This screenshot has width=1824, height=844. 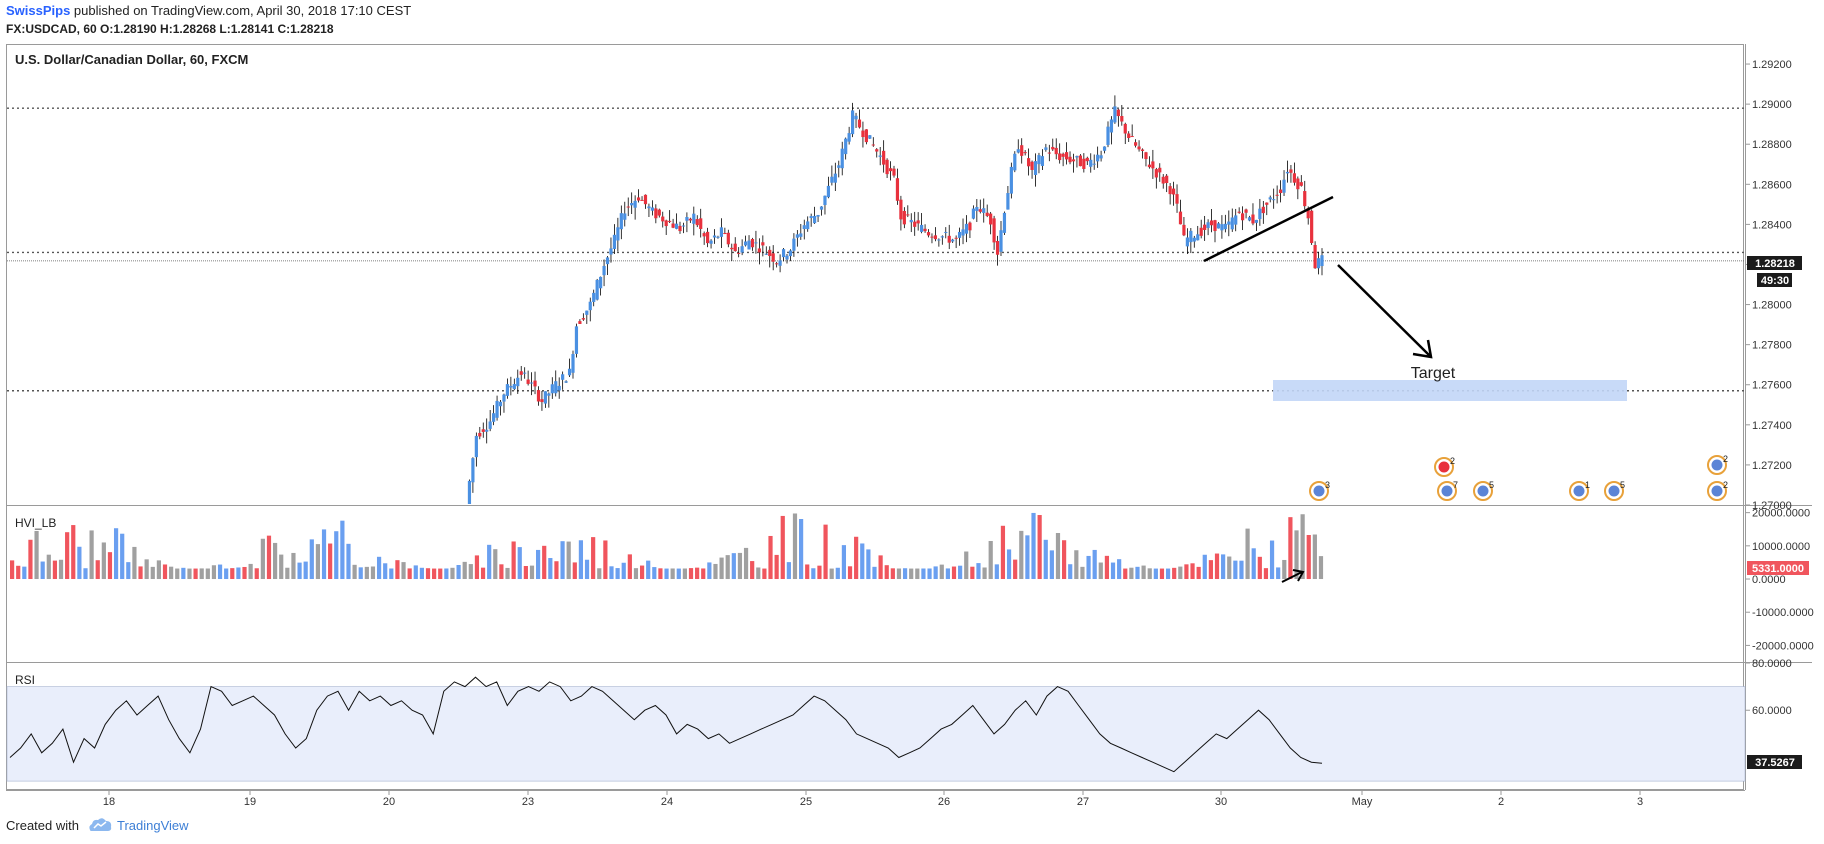 I want to click on flag-icon, so click(x=1483, y=491).